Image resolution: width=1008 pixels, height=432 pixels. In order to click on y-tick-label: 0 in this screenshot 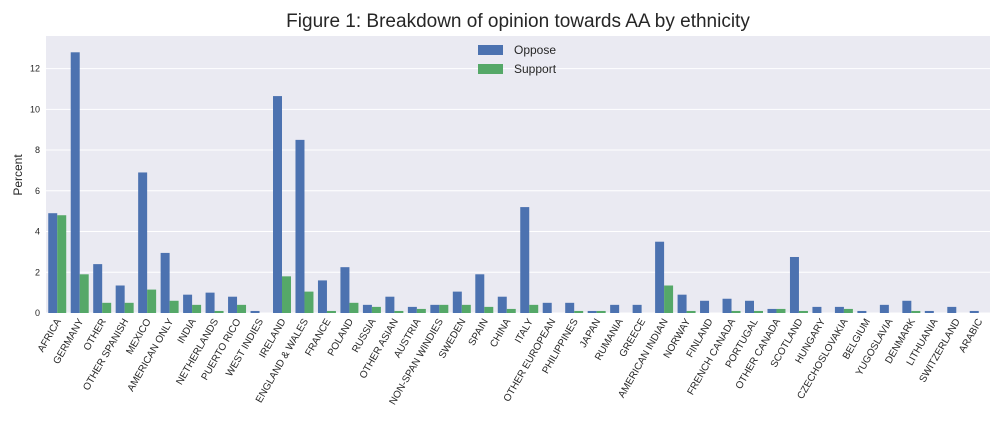, I will do `click(37, 313)`.